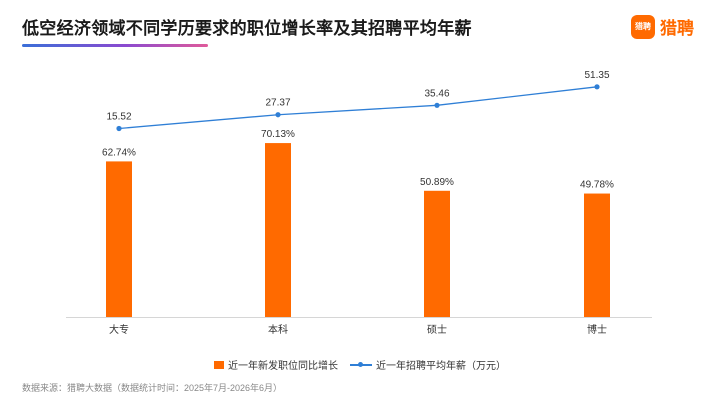  What do you see at coordinates (152, 388) in the screenshot?
I see `data-source-note: 数据来源：猎聘大数据（数据统计时间：2025年7月-2026年6月）` at bounding box center [152, 388].